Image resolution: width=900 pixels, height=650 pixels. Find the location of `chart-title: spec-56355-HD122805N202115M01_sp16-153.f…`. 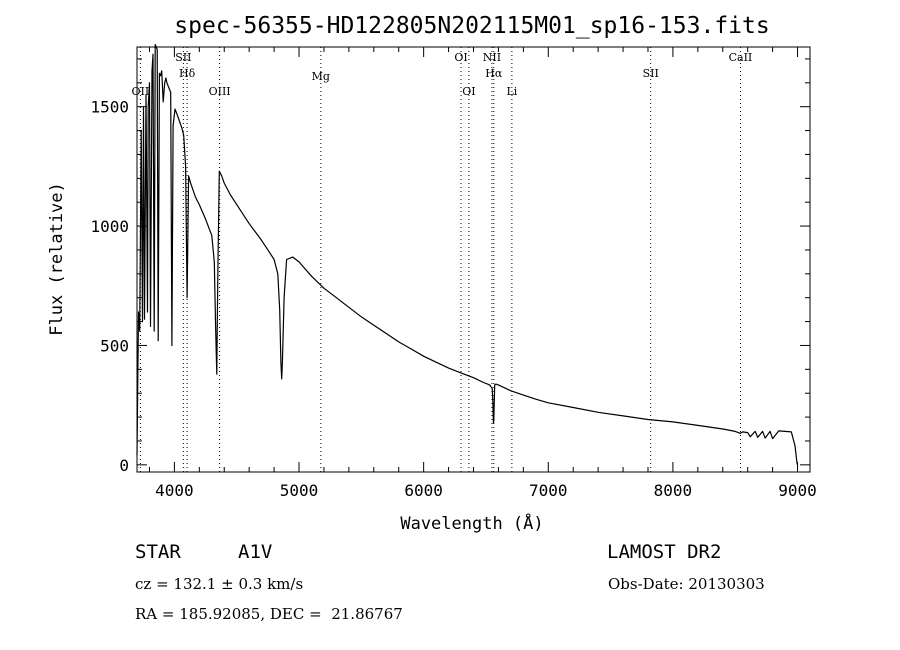

chart-title: spec-56355-HD122805N202115M01_sp16-153.f… is located at coordinates (471, 26).